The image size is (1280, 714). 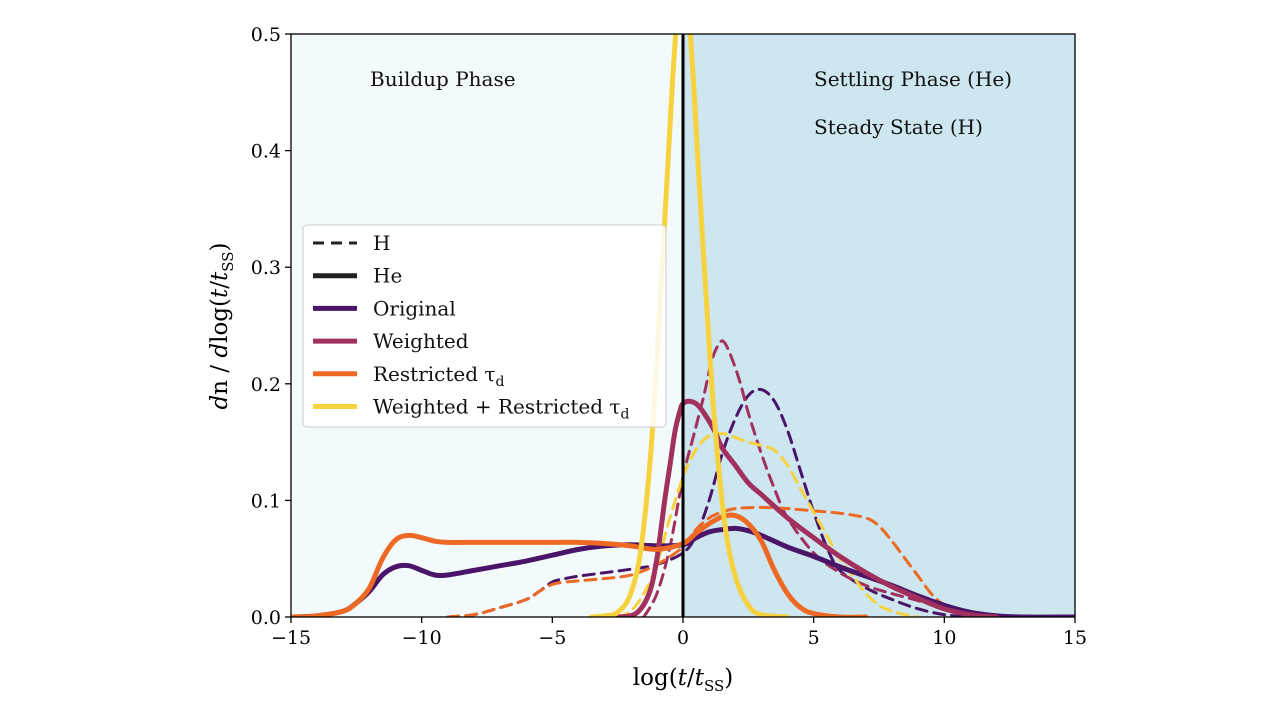 I want to click on region-label-settling: Settling Phase (He), so click(x=913, y=79).